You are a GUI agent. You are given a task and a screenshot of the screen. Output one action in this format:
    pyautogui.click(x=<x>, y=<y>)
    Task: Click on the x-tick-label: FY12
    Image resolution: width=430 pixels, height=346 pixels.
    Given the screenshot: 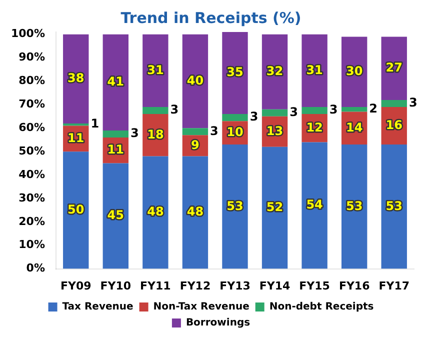 What is the action you would take?
    pyautogui.click(x=195, y=285)
    